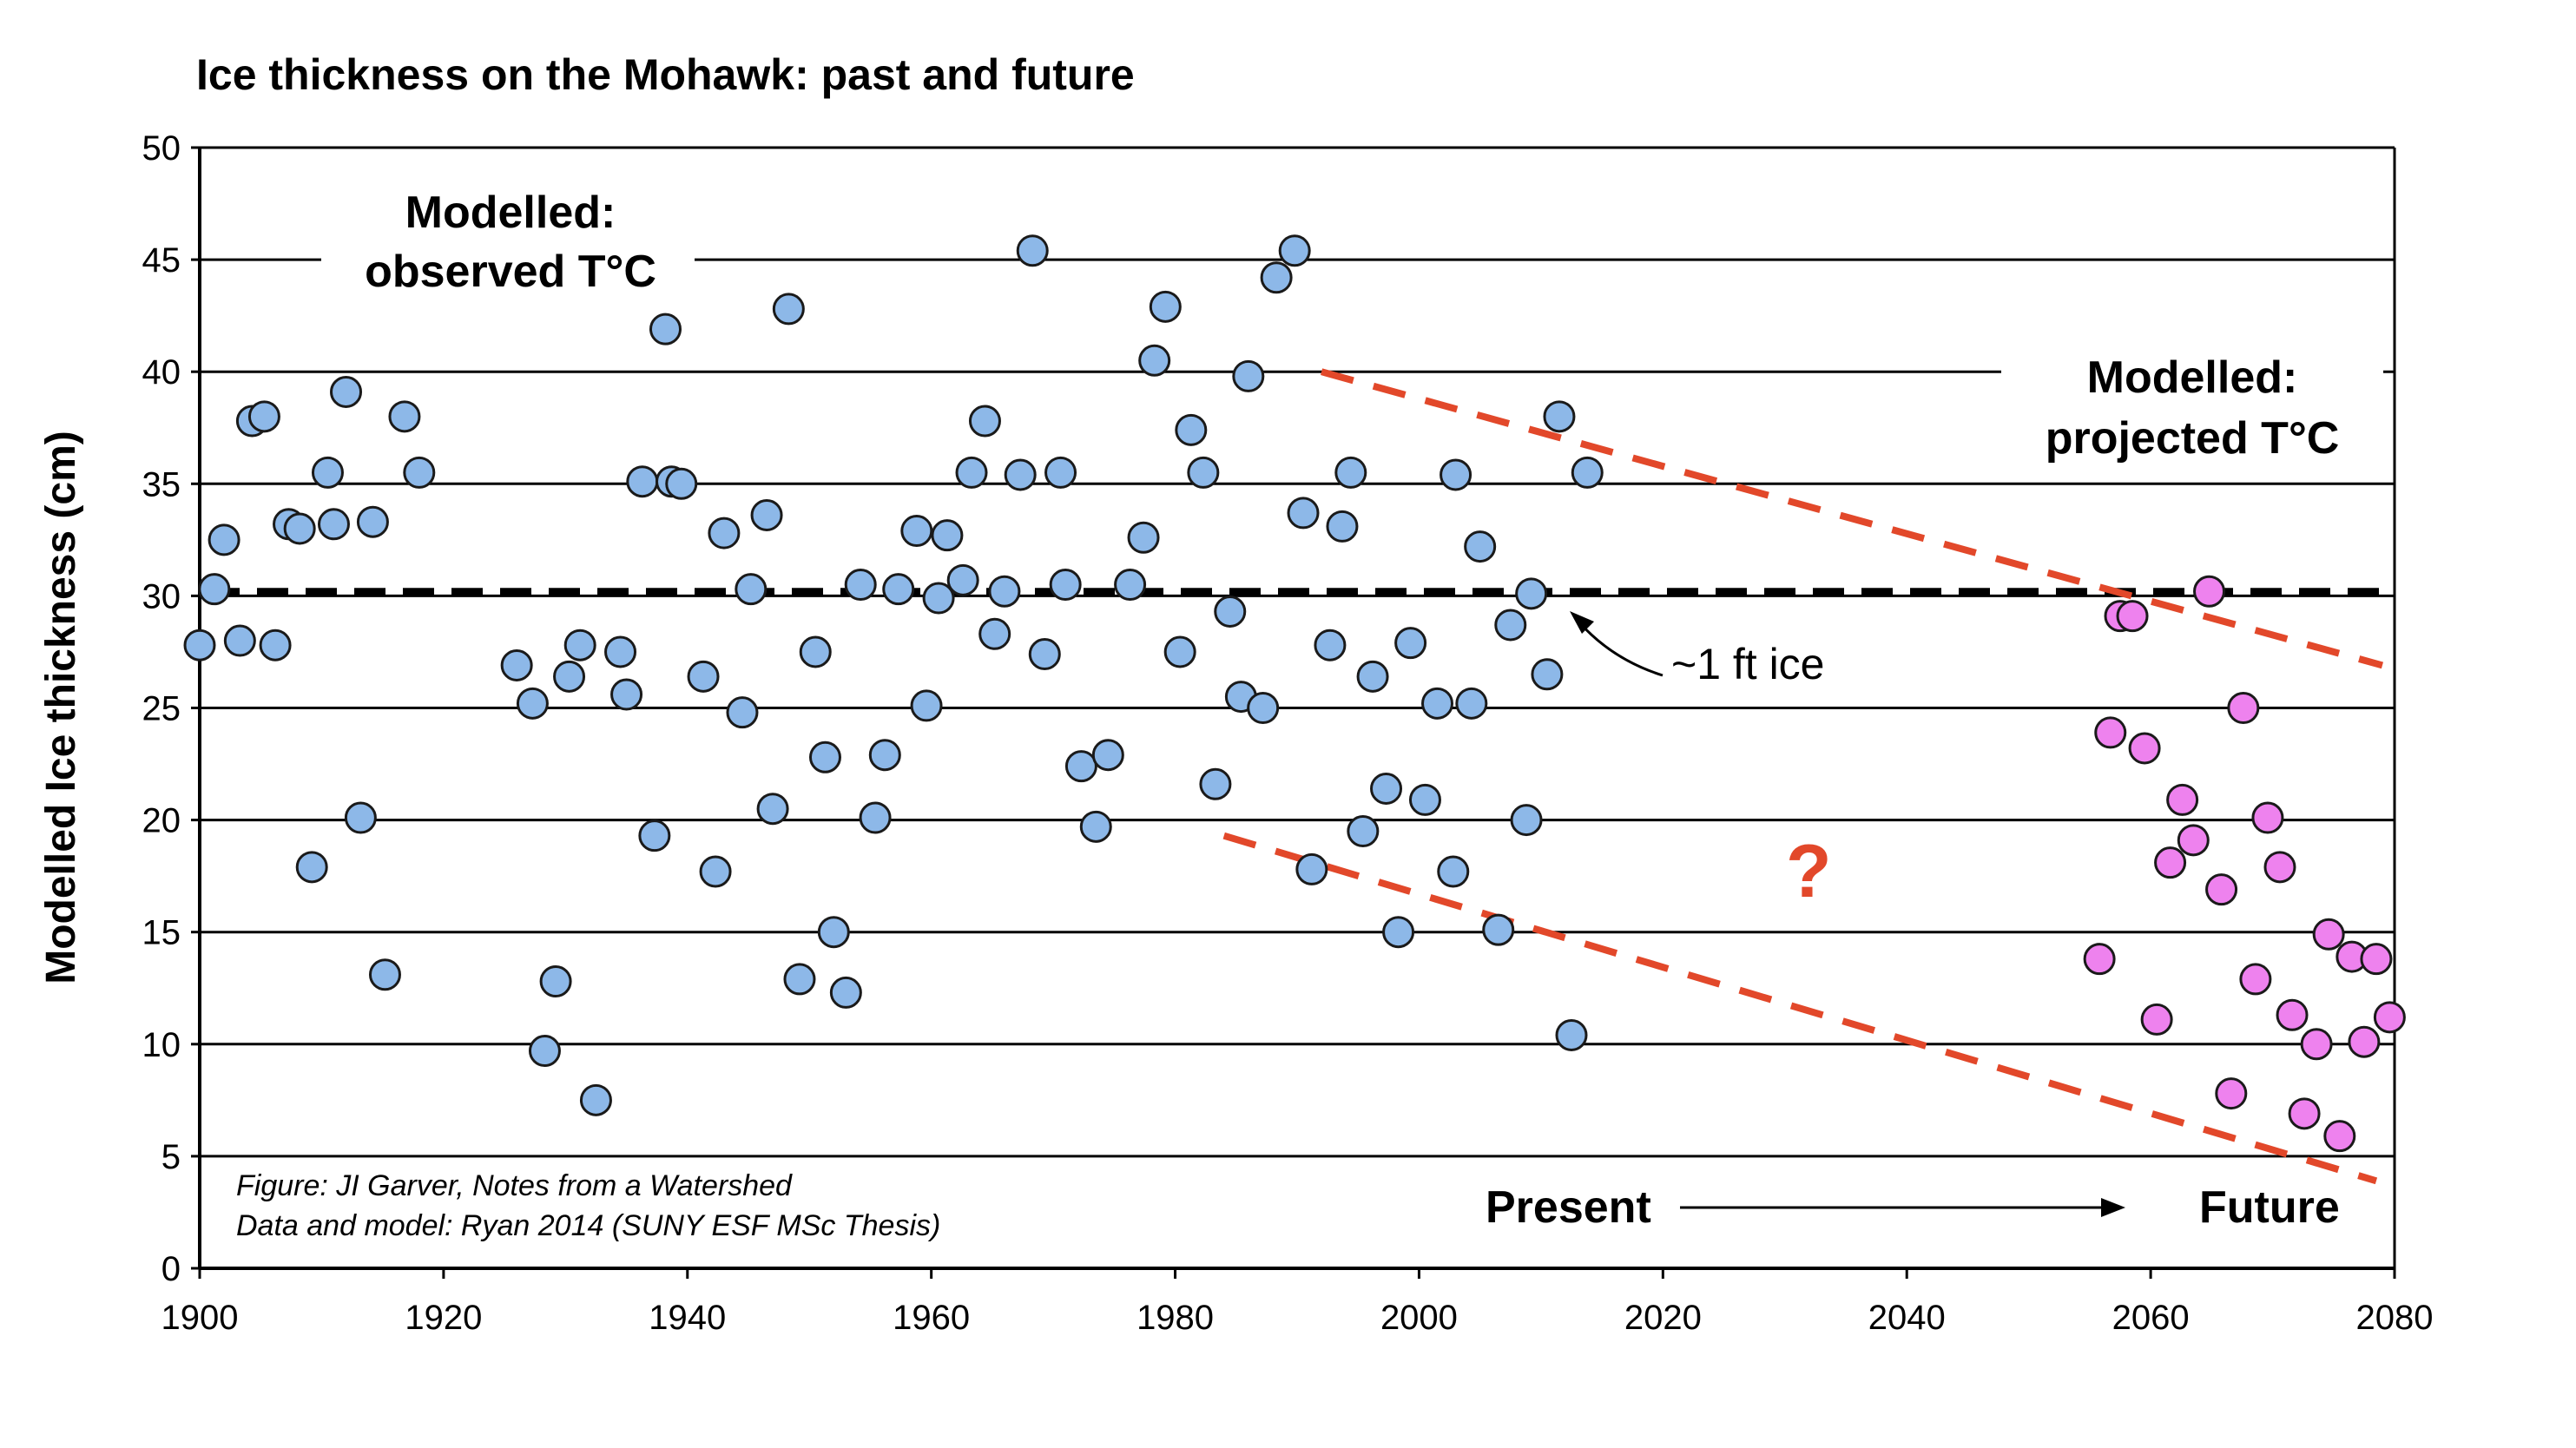 The height and width of the screenshot is (1448, 2576). I want to click on x-tick-label: 2080, so click(2395, 1318).